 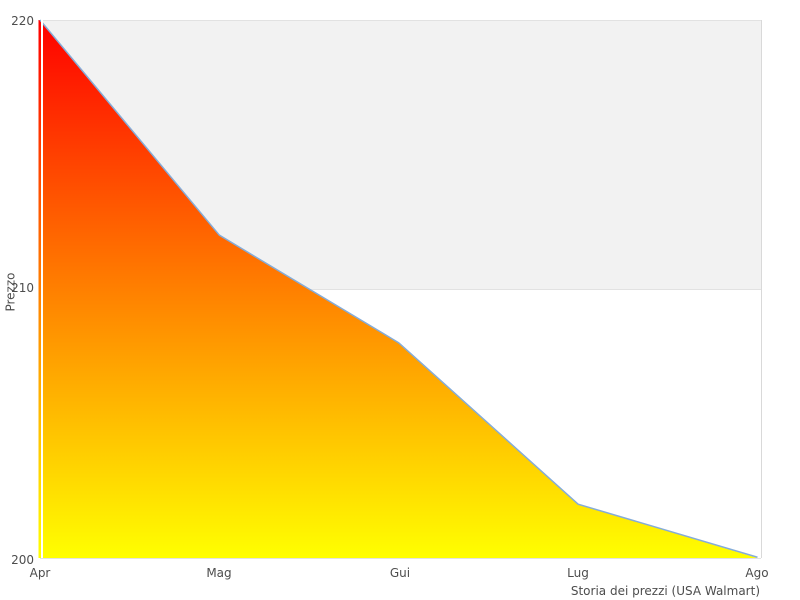 I want to click on y-tick-label-210: 210, so click(x=22, y=288).